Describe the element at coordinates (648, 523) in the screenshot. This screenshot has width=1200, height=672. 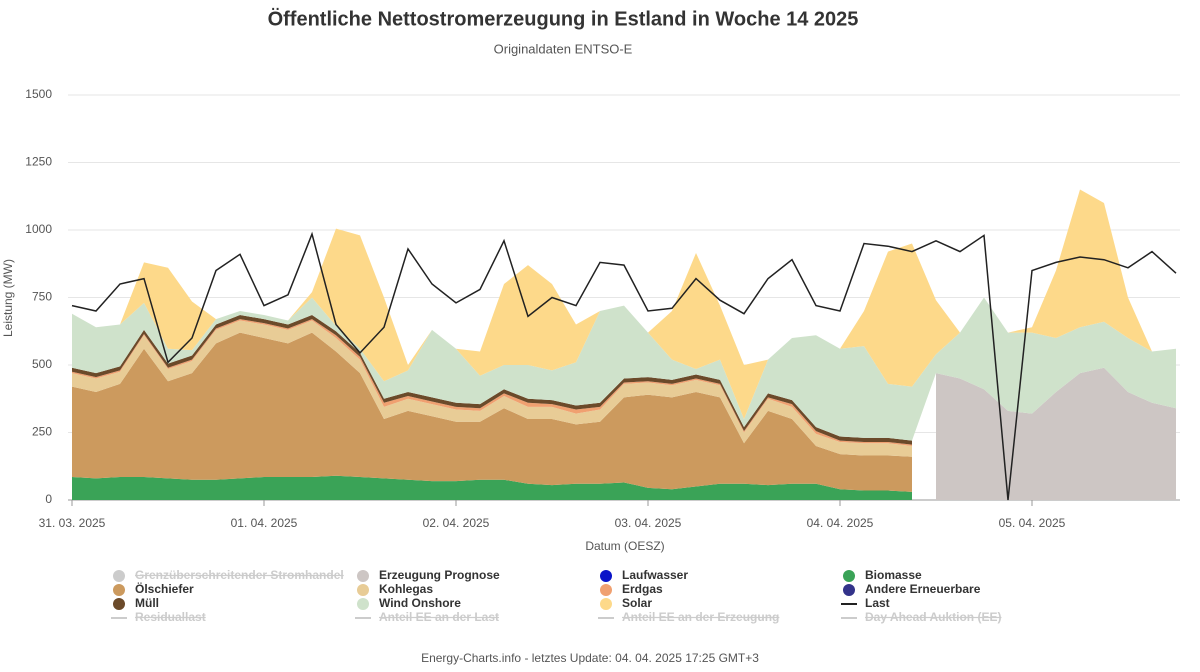
I see `x-tick-label: 03. 04. 2025` at that location.